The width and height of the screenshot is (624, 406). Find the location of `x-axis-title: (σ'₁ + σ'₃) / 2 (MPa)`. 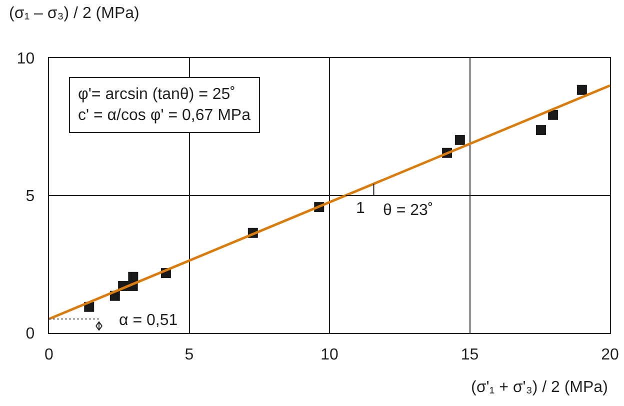

x-axis-title: (σ'₁ + σ'₃) / 2 (MPa) is located at coordinates (539, 387).